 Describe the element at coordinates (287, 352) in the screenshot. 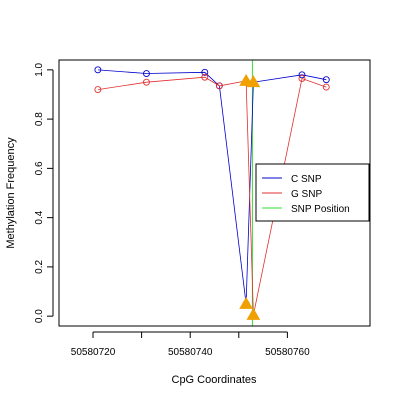

I see `x-tick-label: 50580760` at that location.